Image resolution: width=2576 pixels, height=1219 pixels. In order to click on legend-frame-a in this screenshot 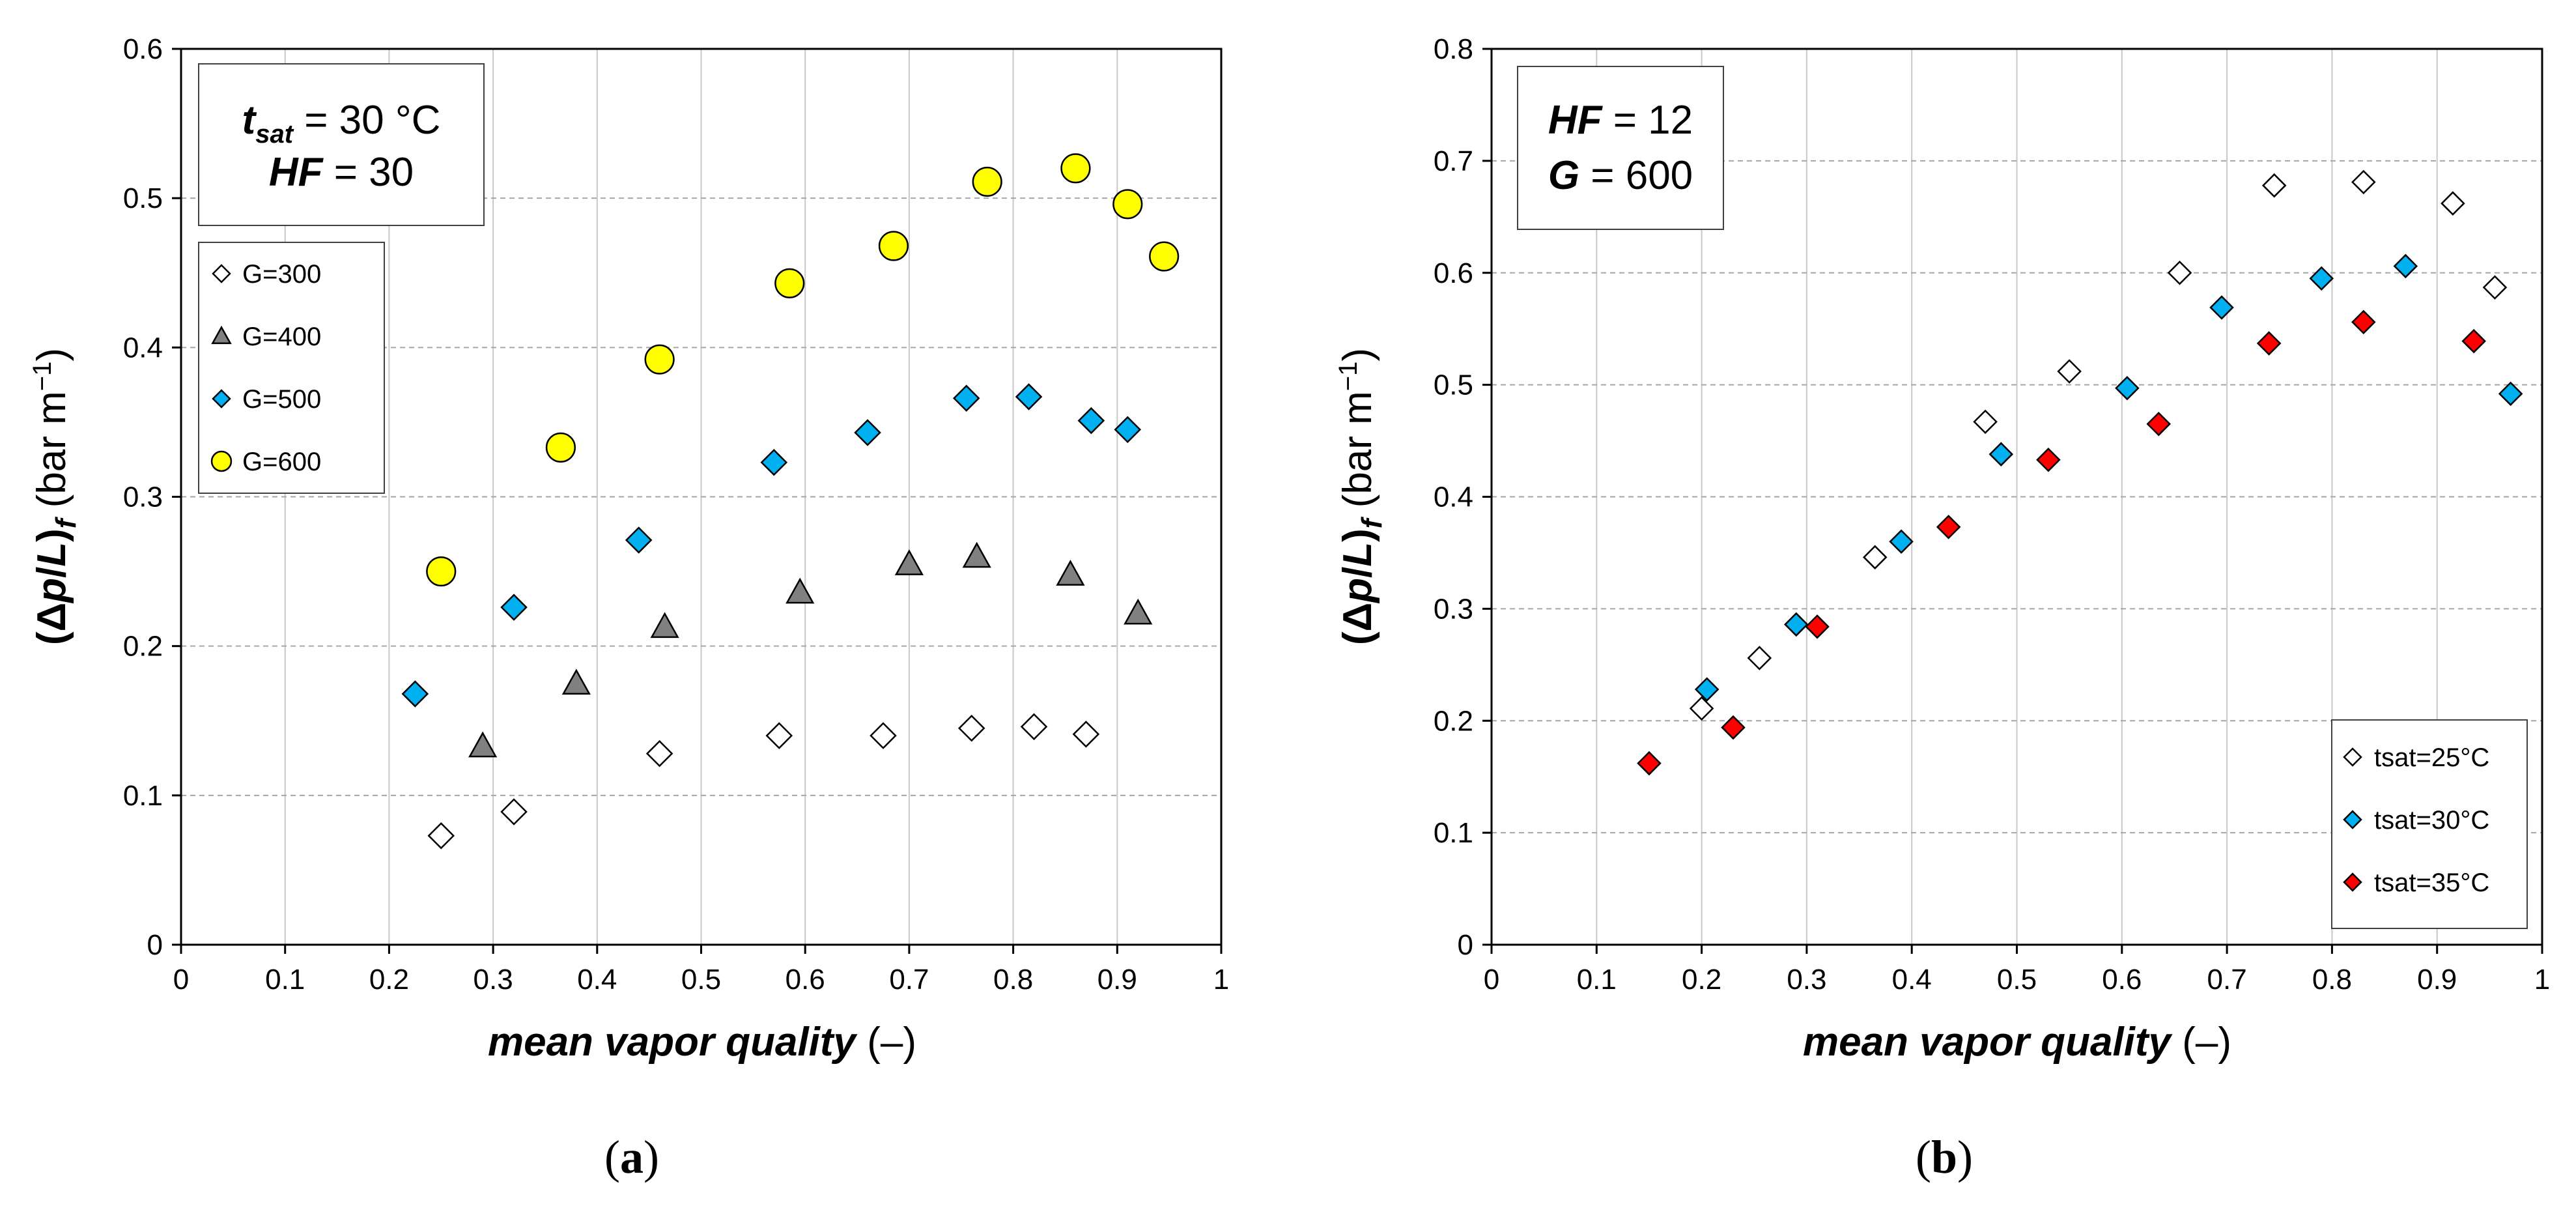, I will do `click(291, 368)`.